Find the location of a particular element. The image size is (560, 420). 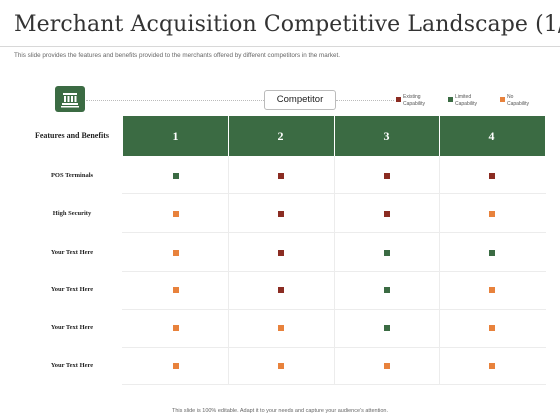

legend-existing-line2: Capability is located at coordinates (414, 103).